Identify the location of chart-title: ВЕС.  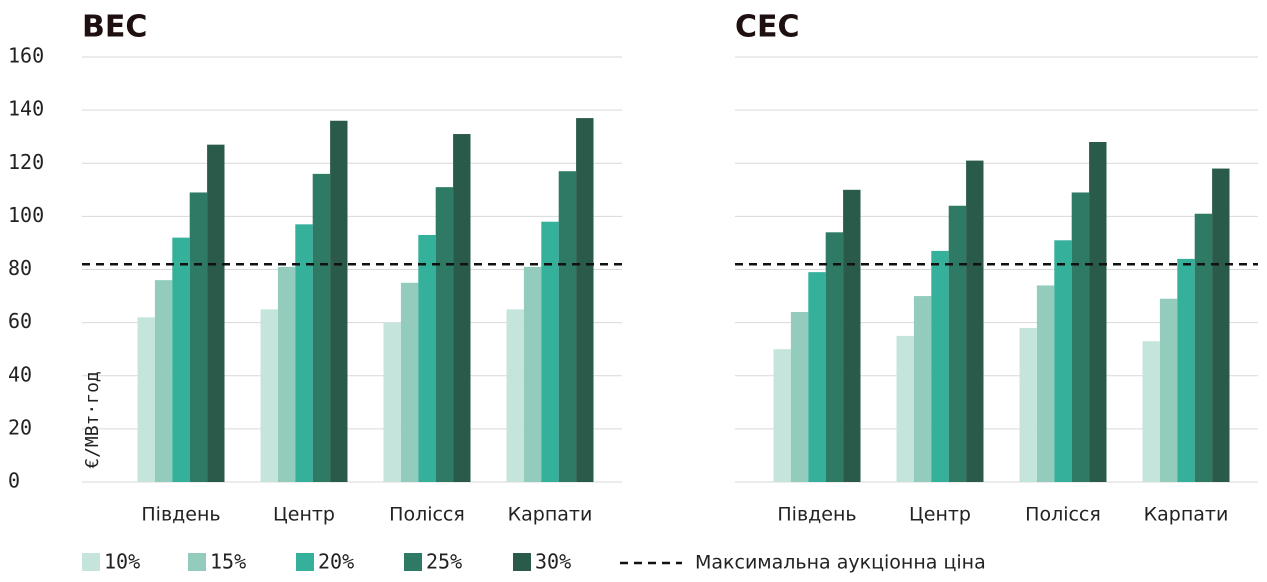
(114, 27).